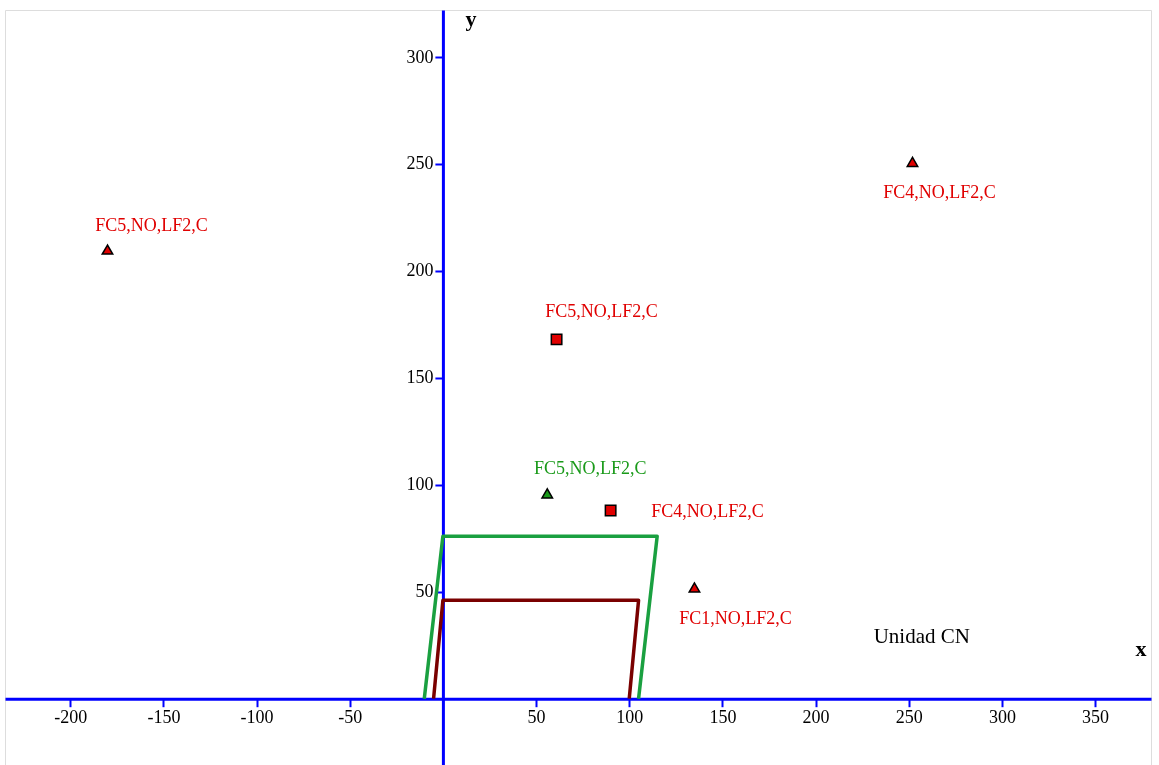  What do you see at coordinates (257, 717) in the screenshot?
I see `x-tick-label: -100` at bounding box center [257, 717].